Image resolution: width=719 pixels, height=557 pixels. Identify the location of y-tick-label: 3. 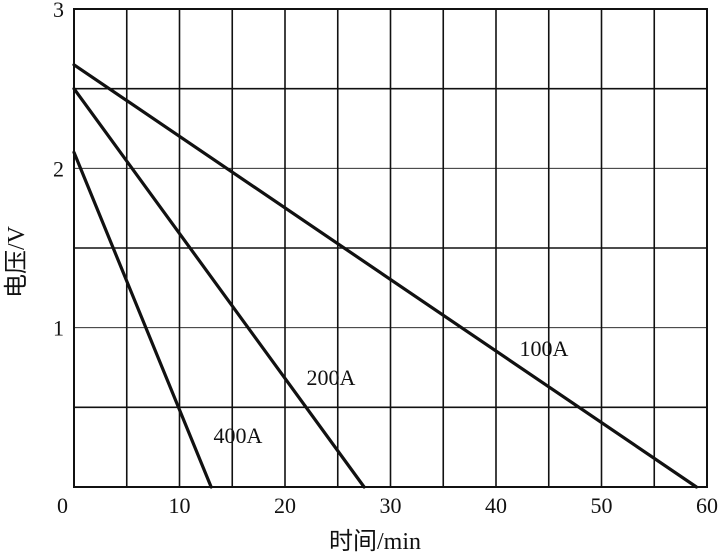
(58, 11).